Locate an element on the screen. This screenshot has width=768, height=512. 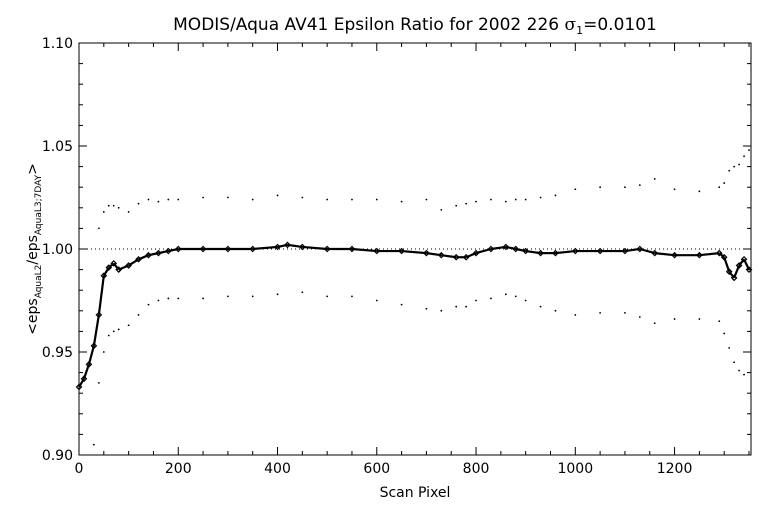
y-label-suffix: > is located at coordinates (33, 169).